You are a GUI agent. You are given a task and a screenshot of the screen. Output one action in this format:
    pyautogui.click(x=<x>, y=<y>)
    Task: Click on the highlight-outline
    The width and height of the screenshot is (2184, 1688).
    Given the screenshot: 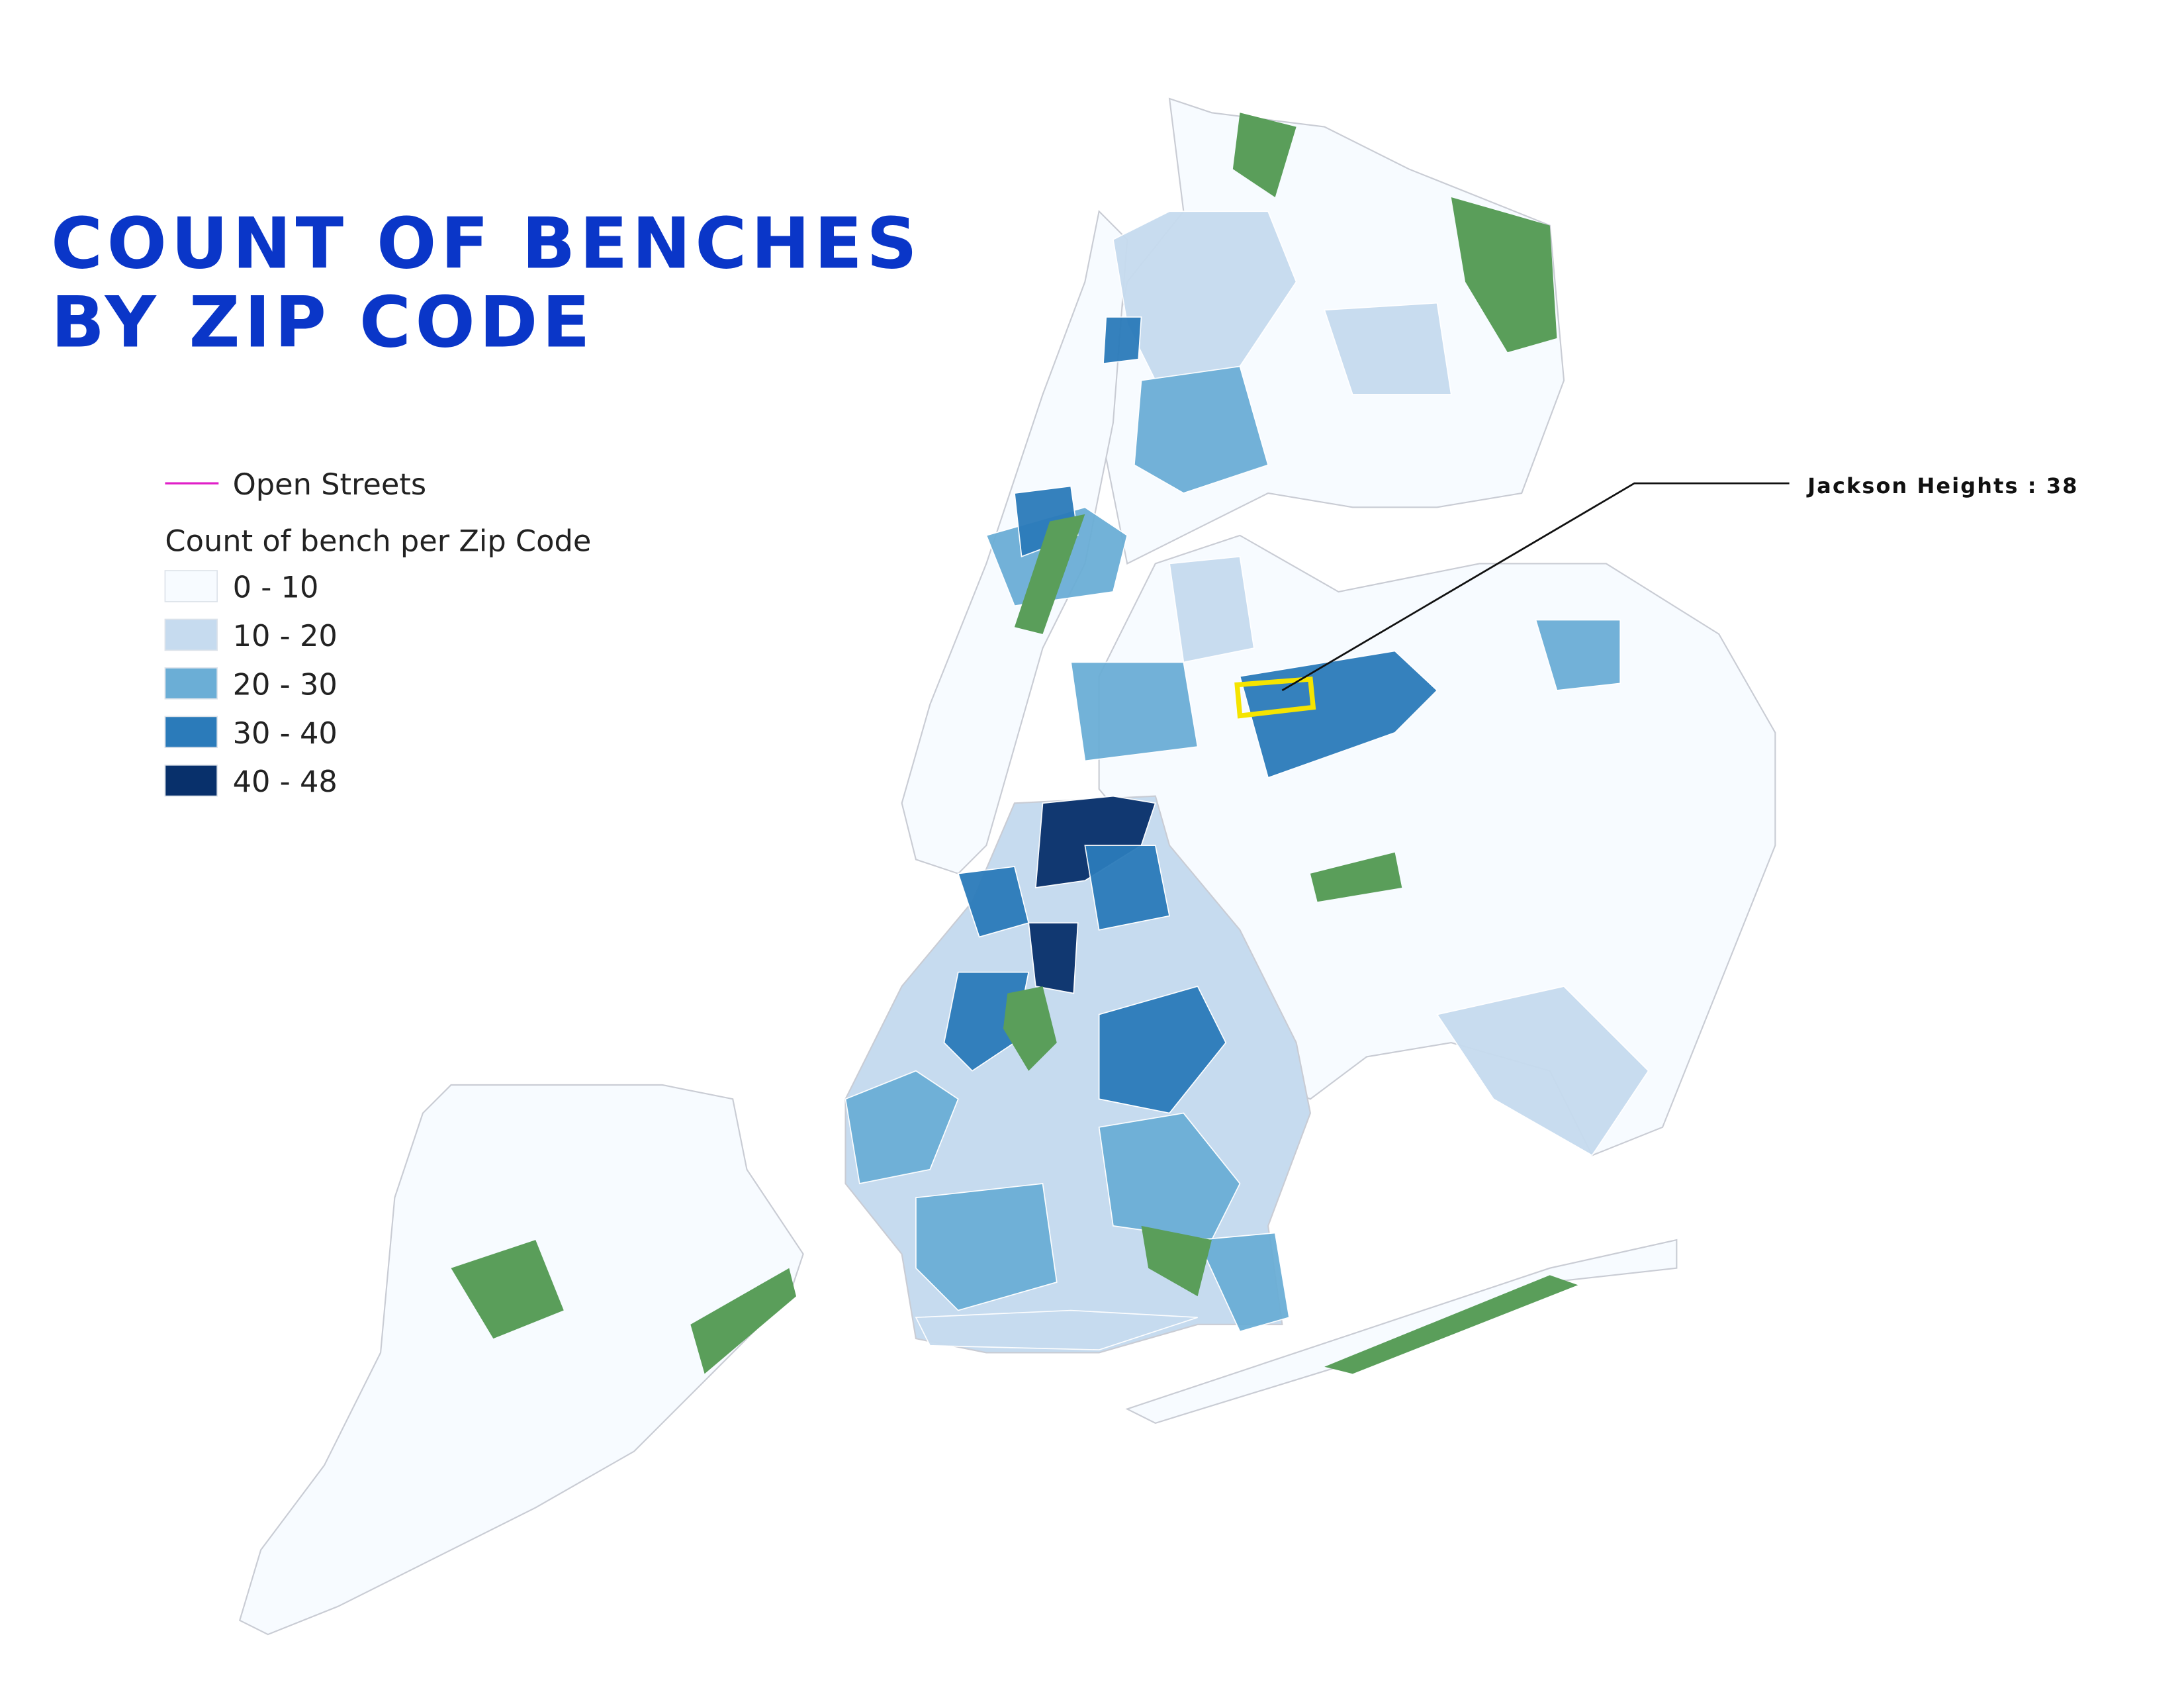 What is the action you would take?
    pyautogui.click(x=1275, y=697)
    